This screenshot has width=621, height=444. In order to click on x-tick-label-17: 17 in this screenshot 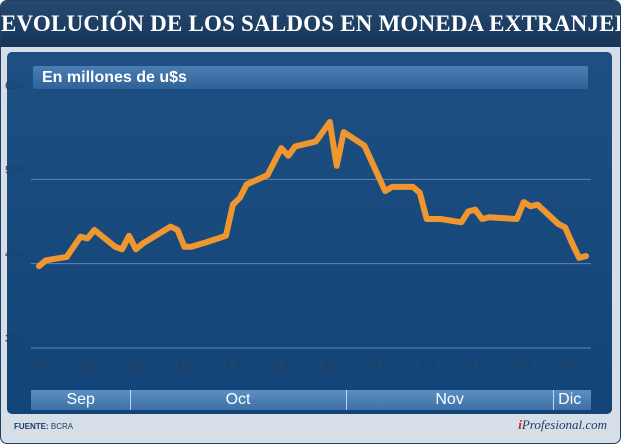, I will do `click(233, 367)`.